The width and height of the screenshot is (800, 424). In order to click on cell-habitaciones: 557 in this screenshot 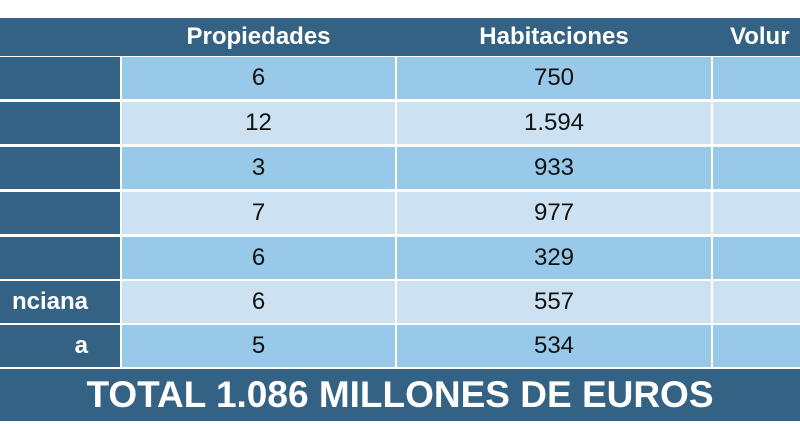, I will do `click(554, 302)`.